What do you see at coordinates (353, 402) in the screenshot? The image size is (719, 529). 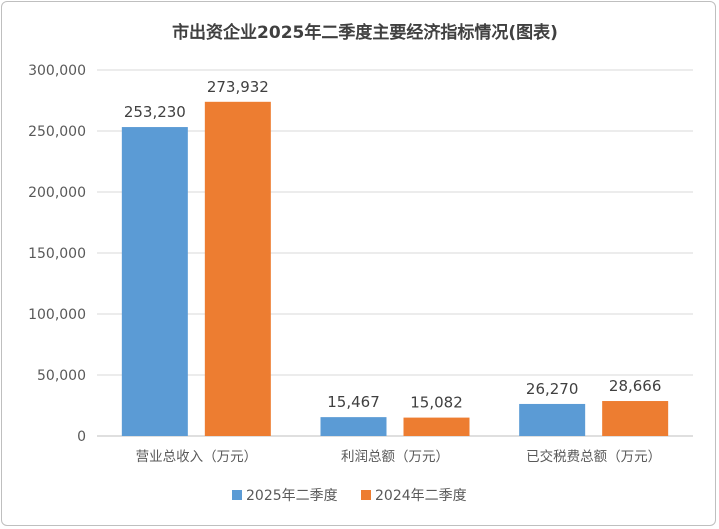 I see `data-label: 15,467` at bounding box center [353, 402].